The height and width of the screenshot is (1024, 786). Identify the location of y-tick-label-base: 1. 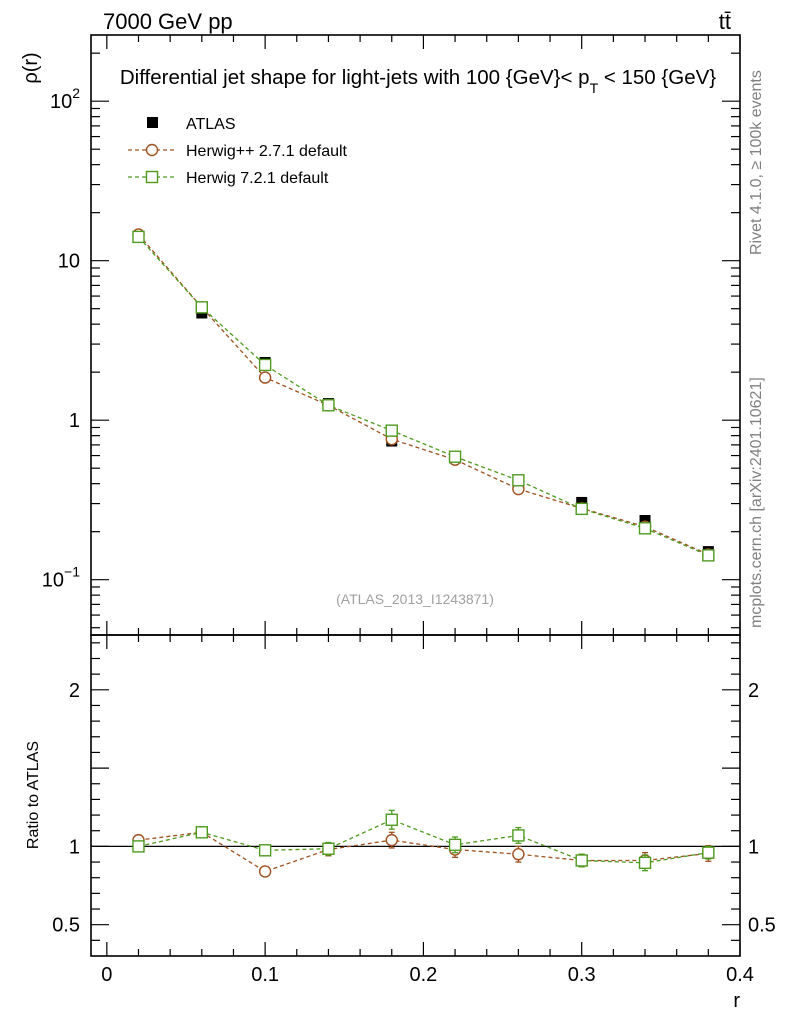
(74, 421).